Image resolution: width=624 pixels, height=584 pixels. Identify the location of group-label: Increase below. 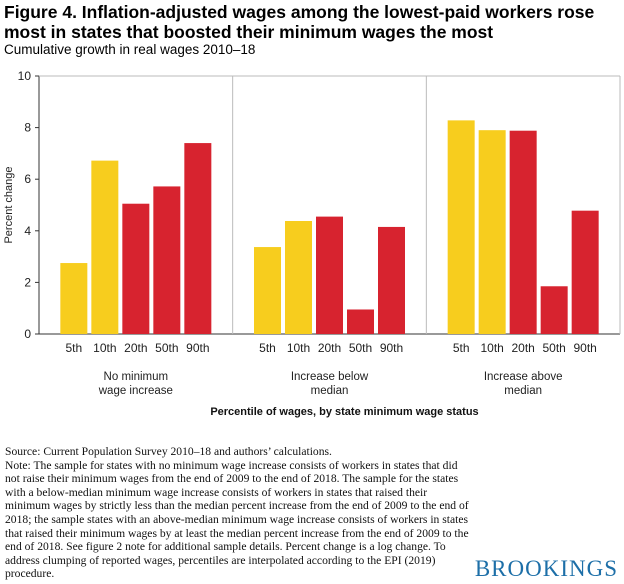
(330, 377).